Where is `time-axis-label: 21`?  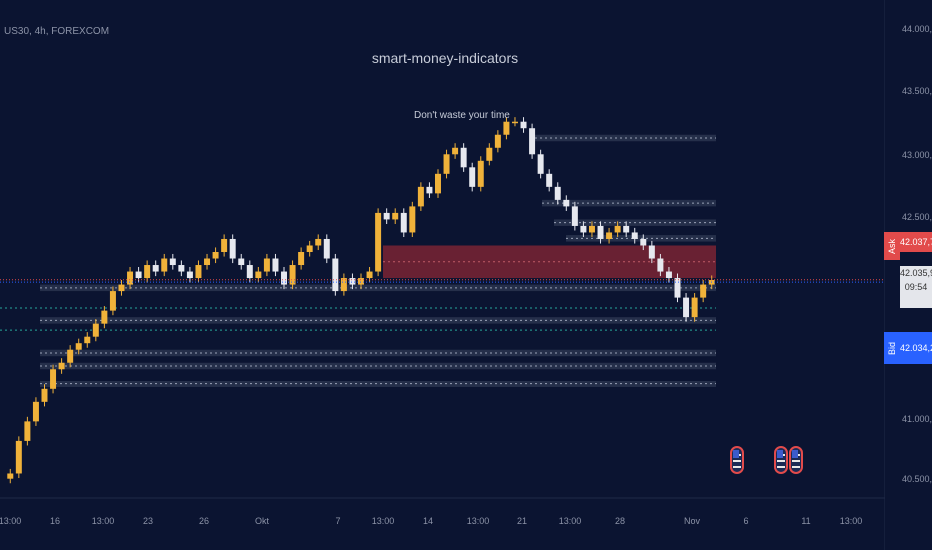 time-axis-label: 21 is located at coordinates (522, 521).